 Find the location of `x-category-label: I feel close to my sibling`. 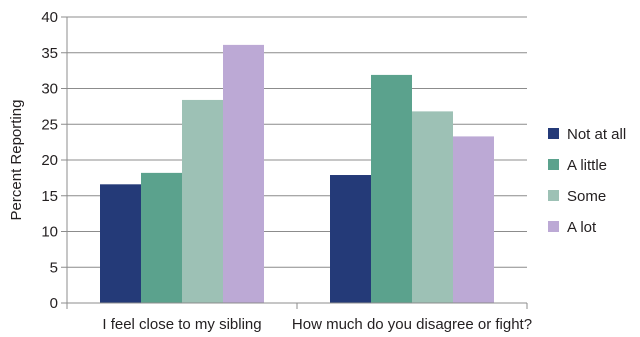

x-category-label: I feel close to my sibling is located at coordinates (181, 324).